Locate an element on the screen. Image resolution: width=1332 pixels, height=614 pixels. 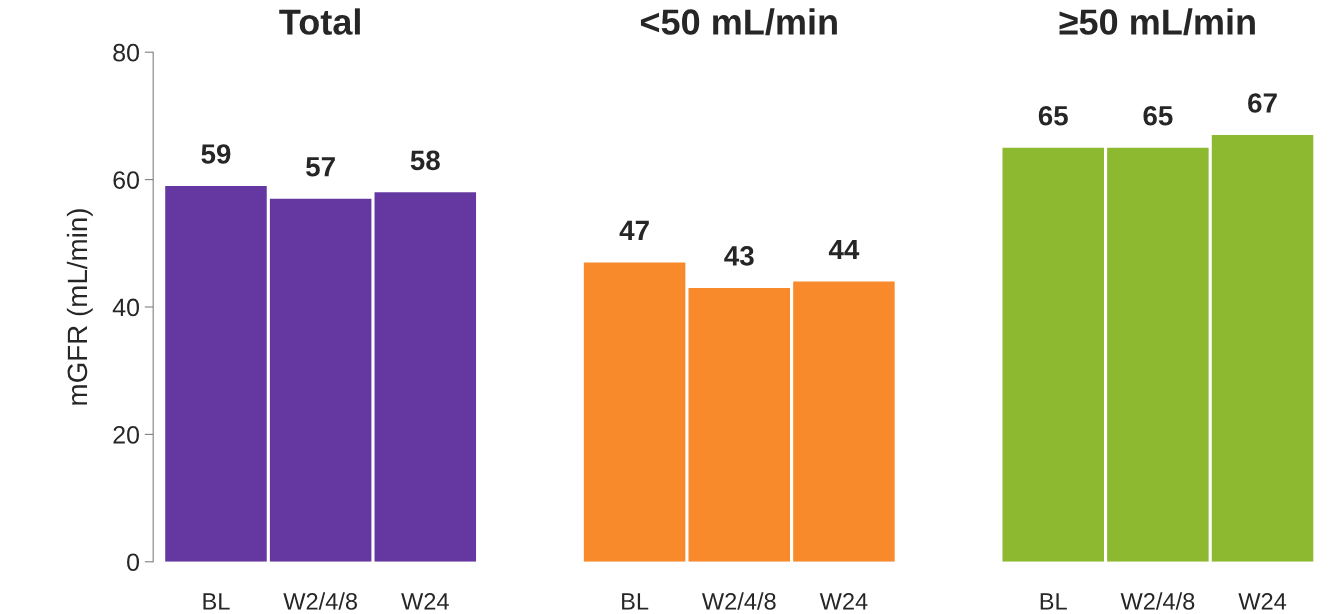
y-tick-label: 20 is located at coordinates (126, 435).